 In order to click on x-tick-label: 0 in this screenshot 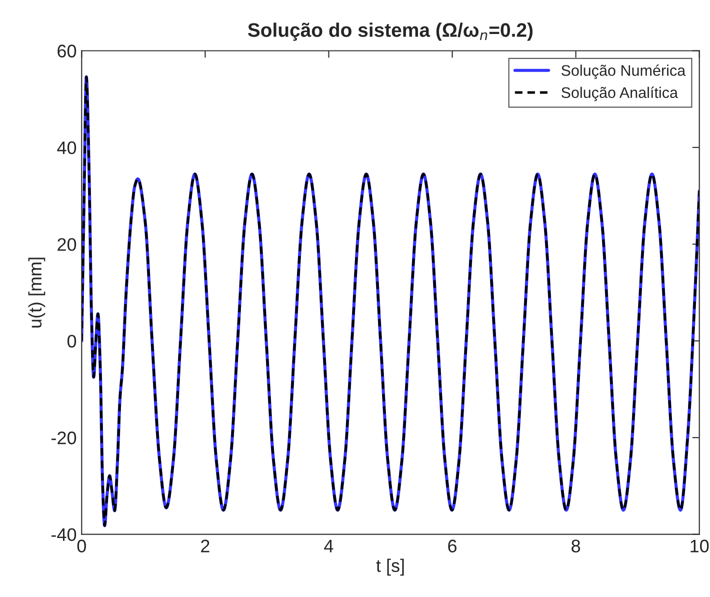, I will do `click(81, 546)`.